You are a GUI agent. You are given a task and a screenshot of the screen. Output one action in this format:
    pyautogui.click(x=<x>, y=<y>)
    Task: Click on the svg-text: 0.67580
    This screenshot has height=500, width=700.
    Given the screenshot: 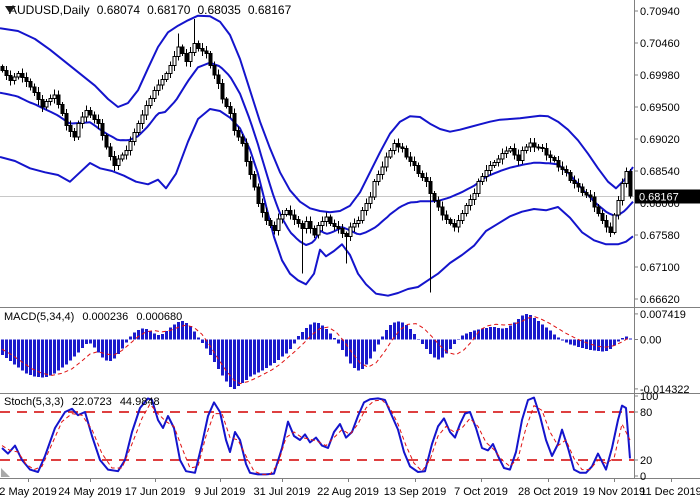 What is the action you would take?
    pyautogui.click(x=660, y=236)
    